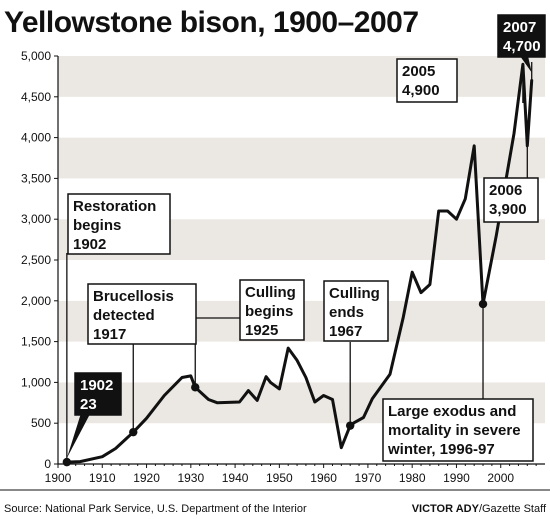  Describe the element at coordinates (452, 411) in the screenshot. I see `annotation-label: Large exodus and` at that location.